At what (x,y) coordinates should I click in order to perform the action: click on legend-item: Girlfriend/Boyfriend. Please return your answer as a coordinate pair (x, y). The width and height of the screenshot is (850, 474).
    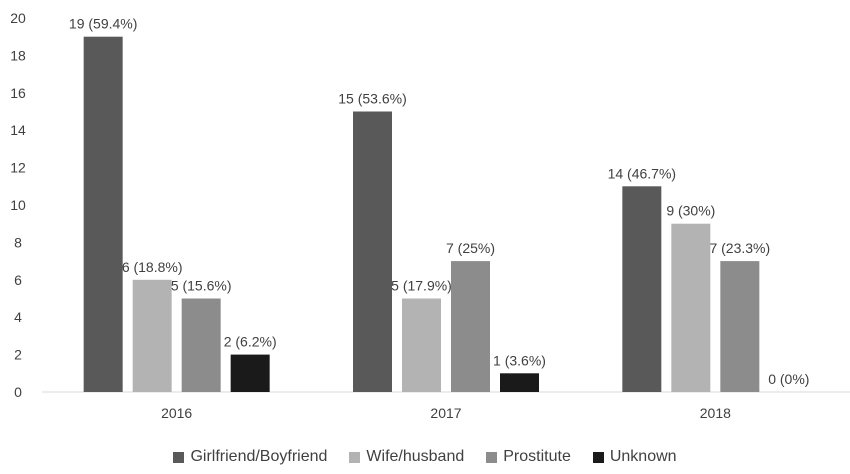
    Looking at the image, I should click on (250, 457).